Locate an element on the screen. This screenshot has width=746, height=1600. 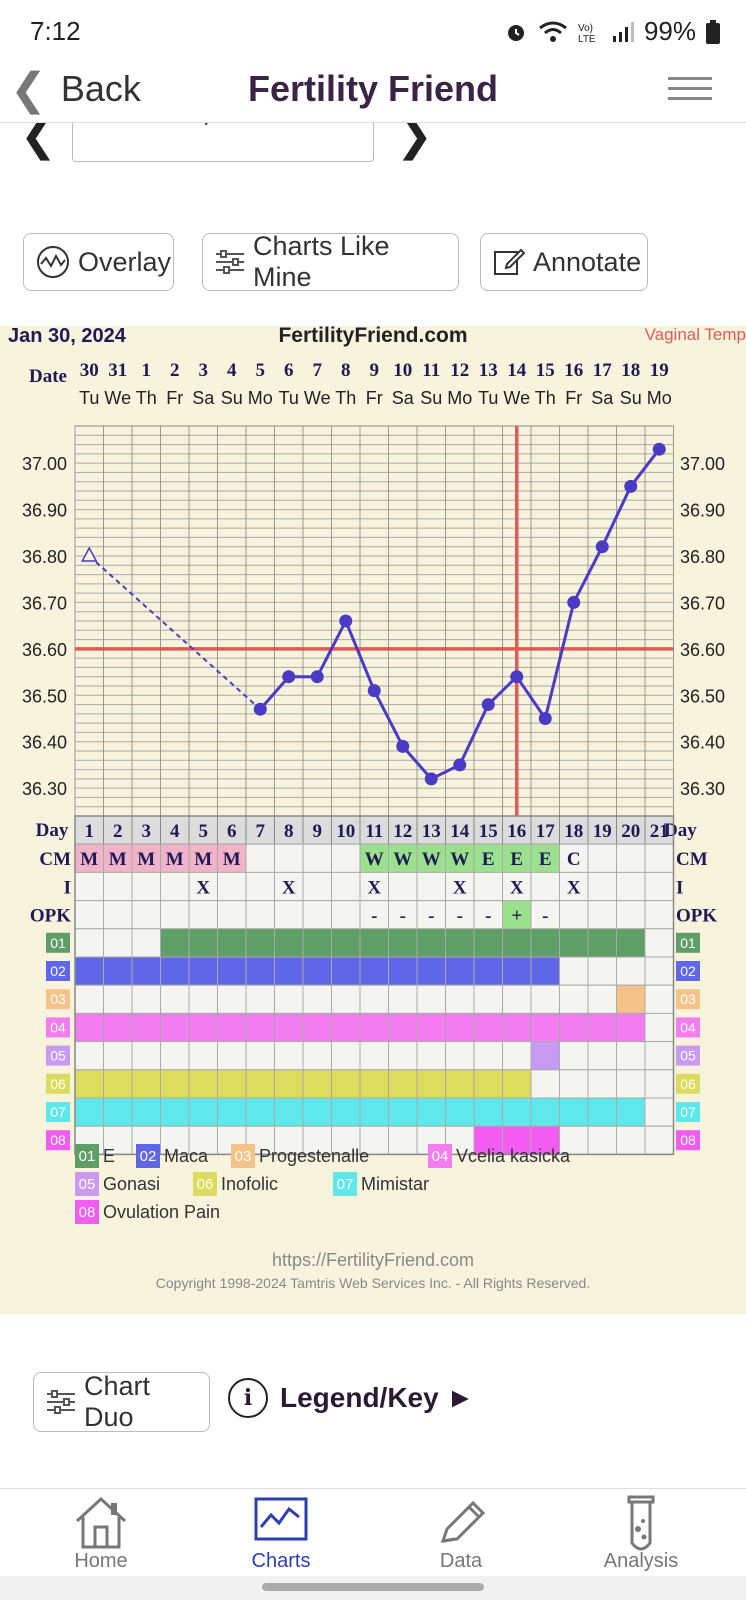
home-indicator is located at coordinates (373, 1587).